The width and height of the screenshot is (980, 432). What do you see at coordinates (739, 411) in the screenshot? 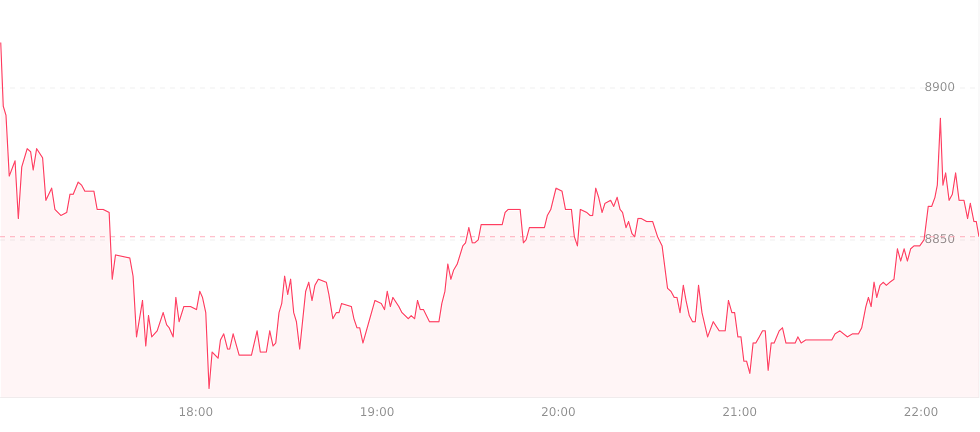
I see `x-tick-label: 21:00` at bounding box center [739, 411].